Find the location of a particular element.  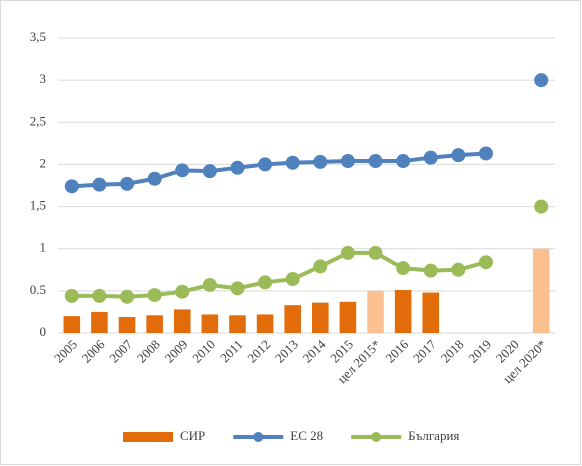

y-tick-label: 1,5 is located at coordinates (38, 205).